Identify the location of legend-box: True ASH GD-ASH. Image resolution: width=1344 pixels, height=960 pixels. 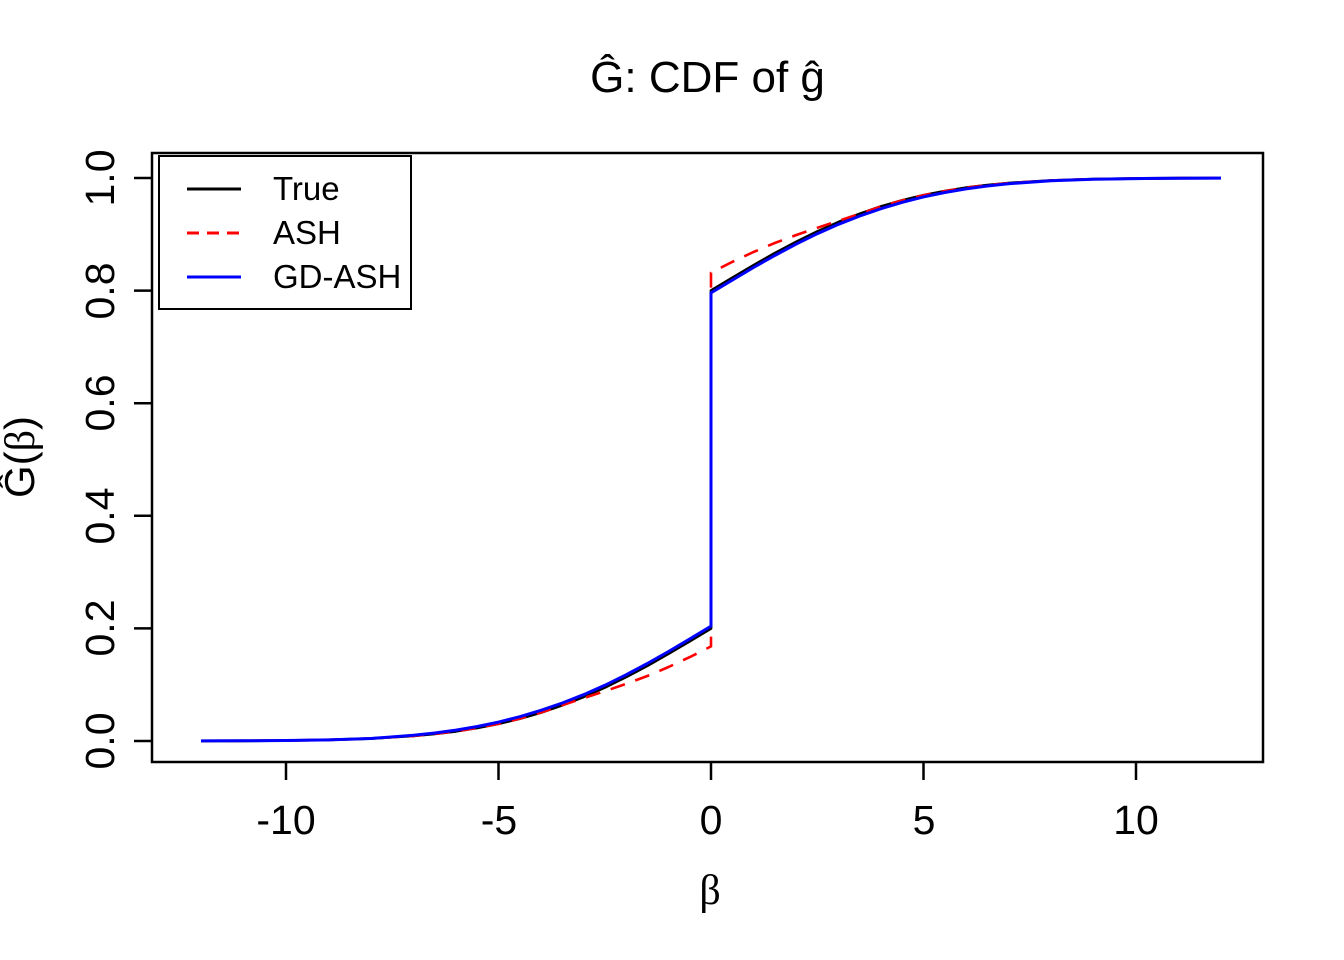
(285, 232).